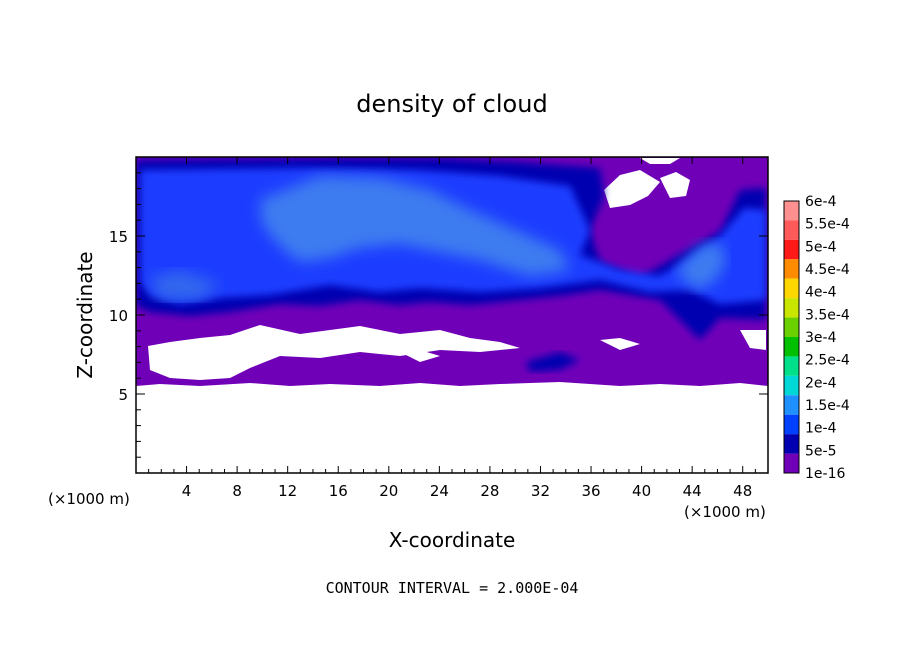 The height and width of the screenshot is (654, 904). I want to click on chart-title: density of cloud, so click(451, 104).